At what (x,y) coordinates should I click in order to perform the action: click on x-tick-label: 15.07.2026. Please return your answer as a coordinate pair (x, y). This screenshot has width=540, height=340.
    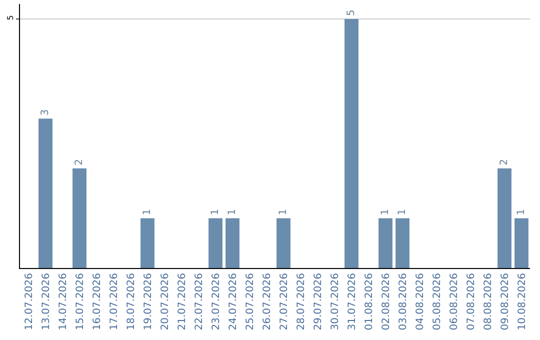
    Looking at the image, I should click on (80, 301).